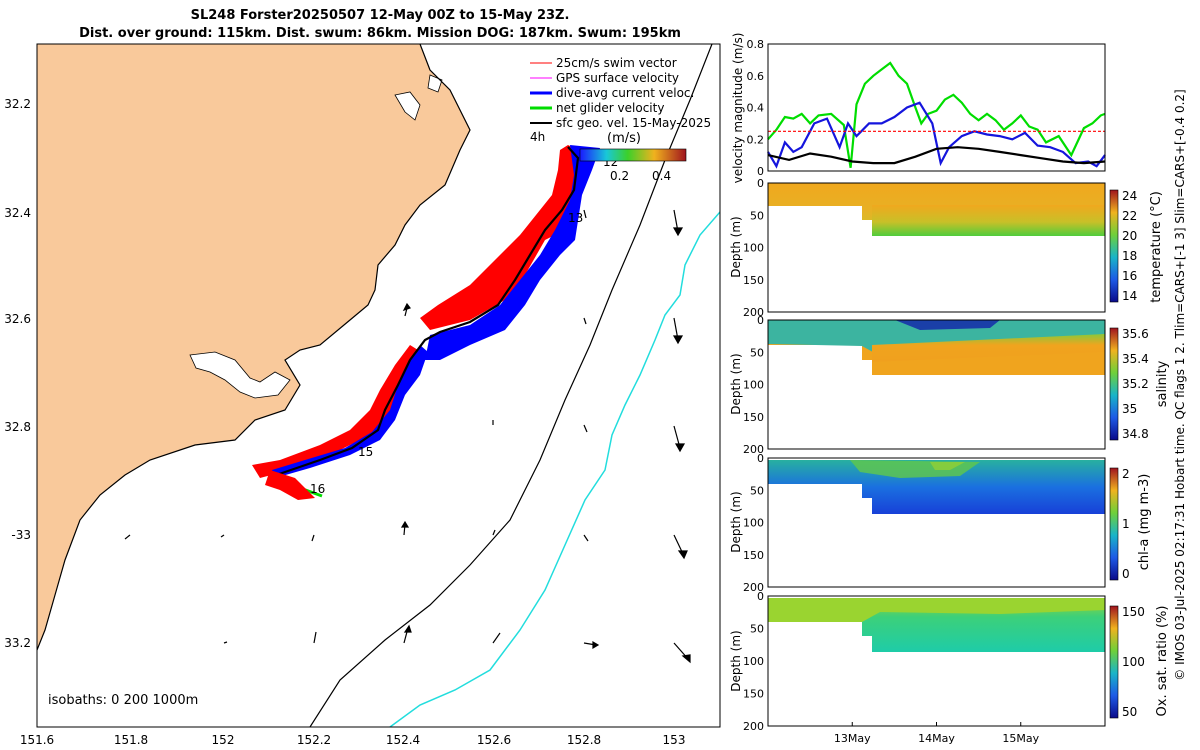  Describe the element at coordinates (1114, 524) in the screenshot. I see `chlorophyll-colorbar` at that location.